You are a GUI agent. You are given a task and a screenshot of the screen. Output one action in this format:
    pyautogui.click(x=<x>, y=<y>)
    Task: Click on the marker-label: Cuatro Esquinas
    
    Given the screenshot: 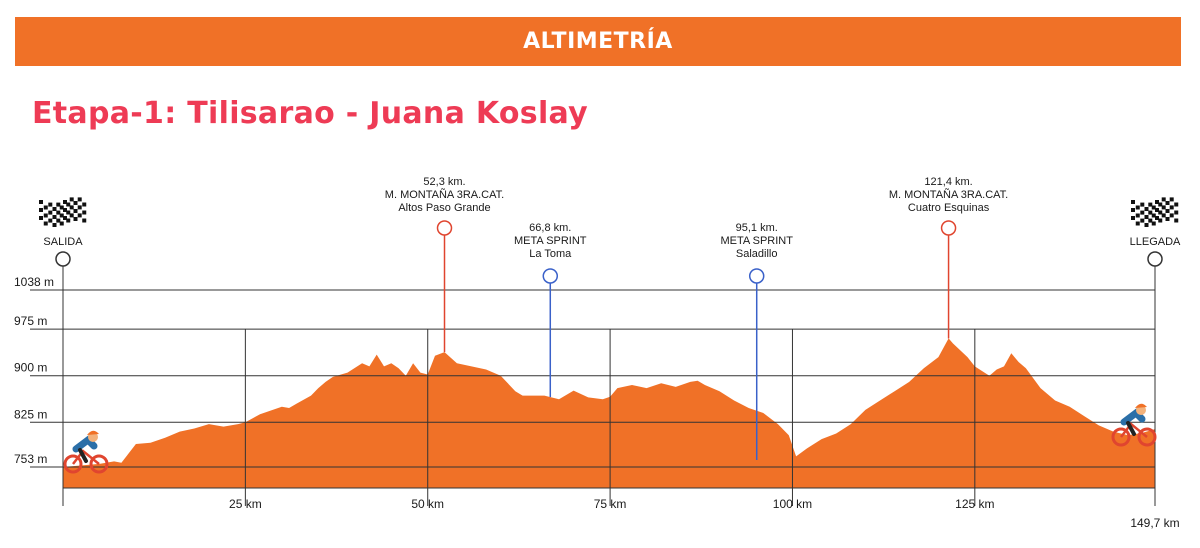 What is the action you would take?
    pyautogui.click(x=949, y=208)
    